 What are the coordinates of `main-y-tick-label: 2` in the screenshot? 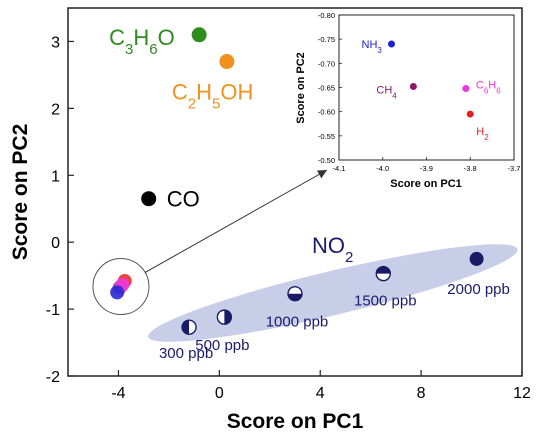 It's located at (55, 109).